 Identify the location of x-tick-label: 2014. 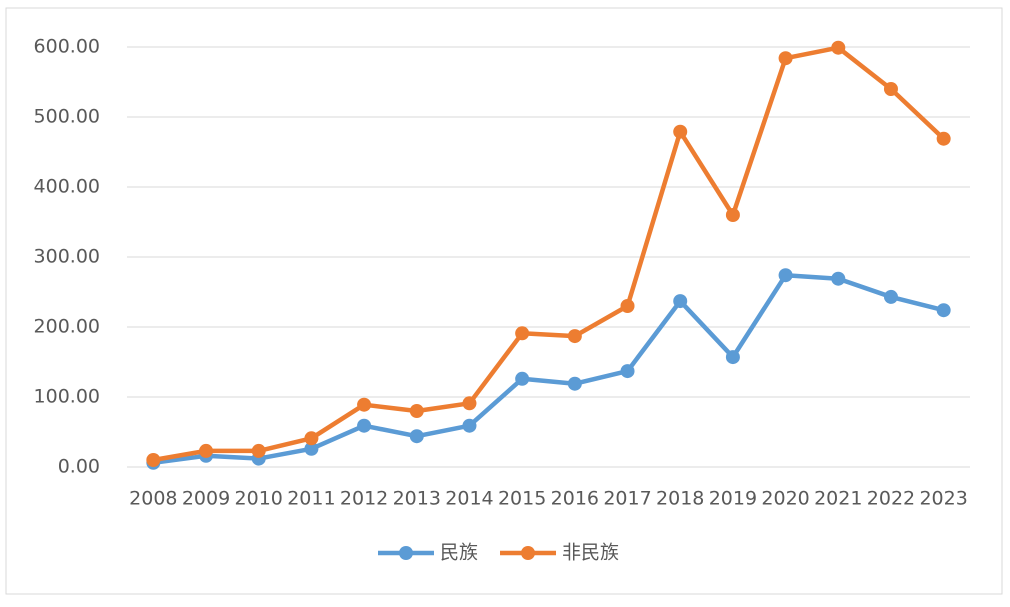
(469, 499).